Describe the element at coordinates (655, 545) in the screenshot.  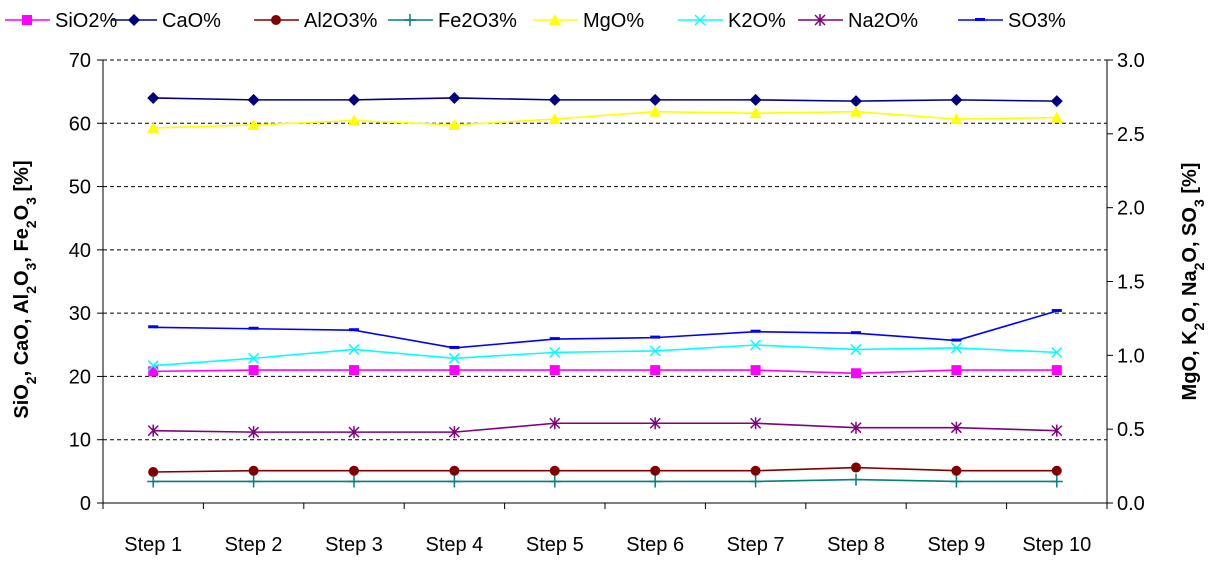
I see `x-tick-label: Step 6` at that location.